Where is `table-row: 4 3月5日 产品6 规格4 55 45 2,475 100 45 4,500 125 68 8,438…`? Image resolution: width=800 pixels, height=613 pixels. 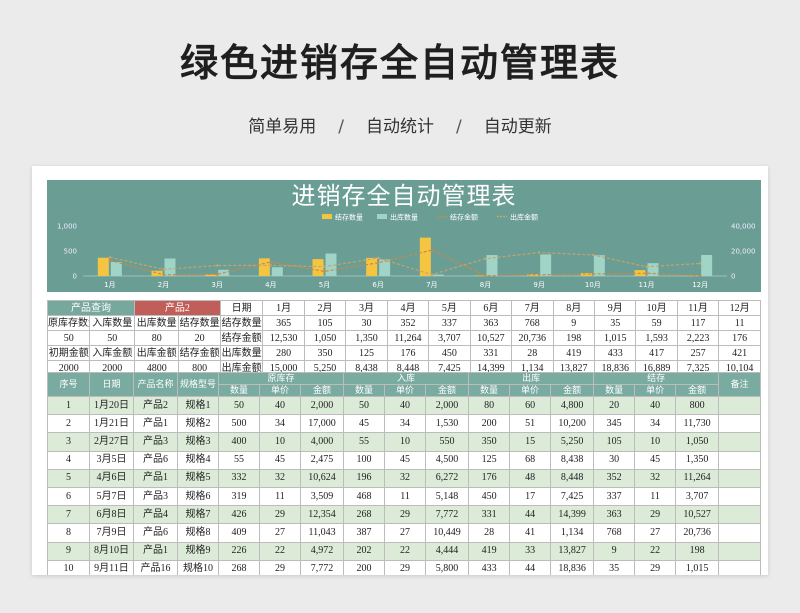
table-row: 4 3月5日 产品6 规格4 55 45 2,475 100 45 4,500 125 68 8,438… is located at coordinates (404, 460).